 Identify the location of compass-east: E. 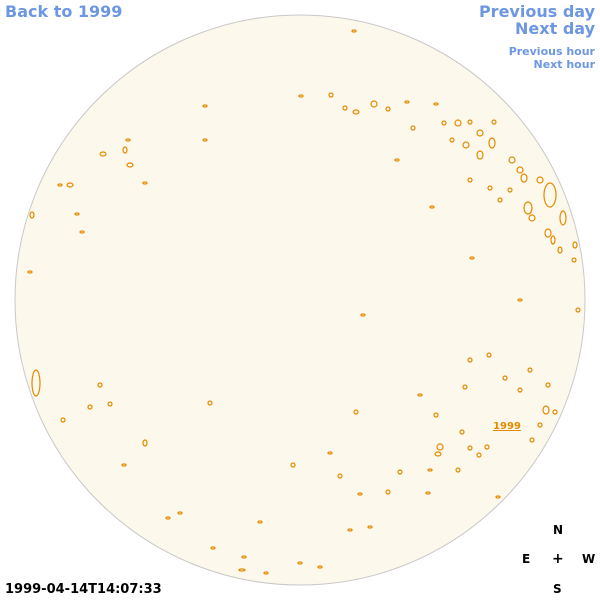
(526, 559).